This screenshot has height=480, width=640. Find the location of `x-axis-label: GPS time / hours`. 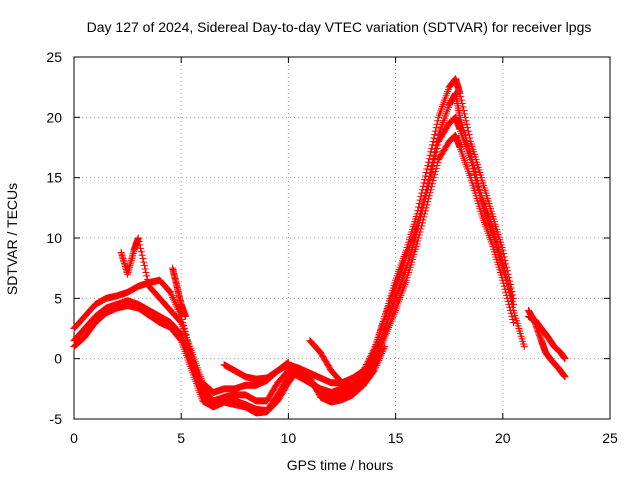

x-axis-label: GPS time / hours is located at coordinates (340, 465).